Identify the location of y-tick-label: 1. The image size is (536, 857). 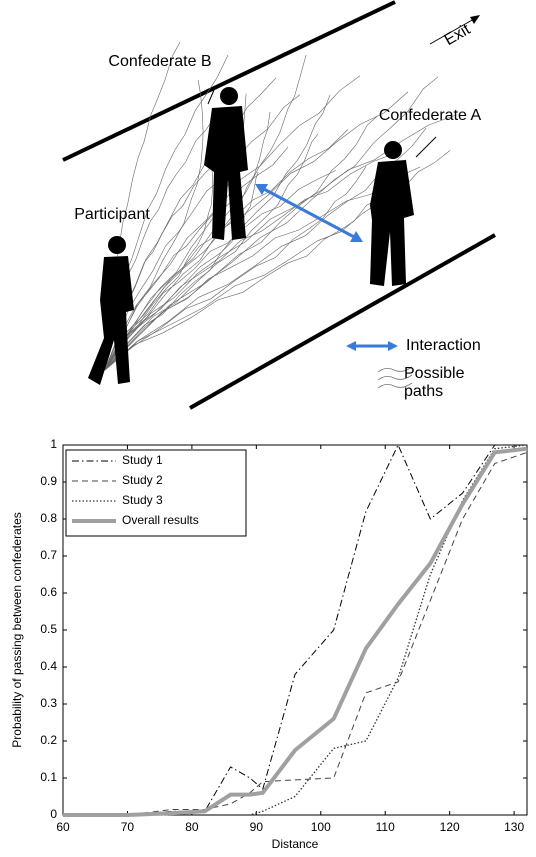
(53, 444).